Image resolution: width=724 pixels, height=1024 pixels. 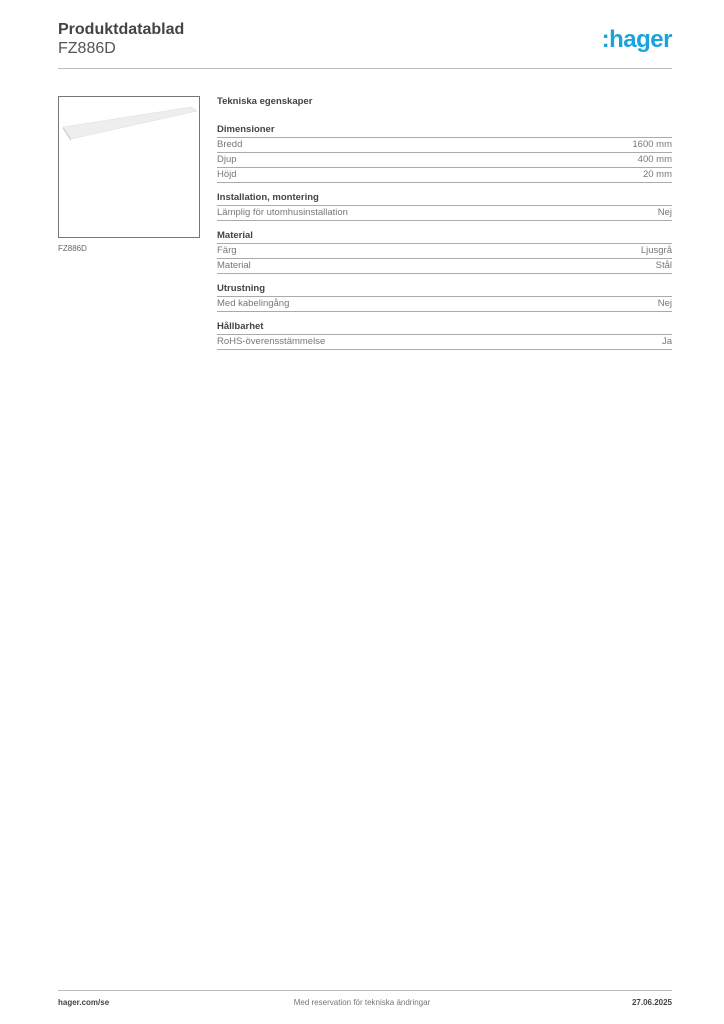 What do you see at coordinates (444, 160) in the screenshot?
I see `spec-row: Djup 400 mm` at bounding box center [444, 160].